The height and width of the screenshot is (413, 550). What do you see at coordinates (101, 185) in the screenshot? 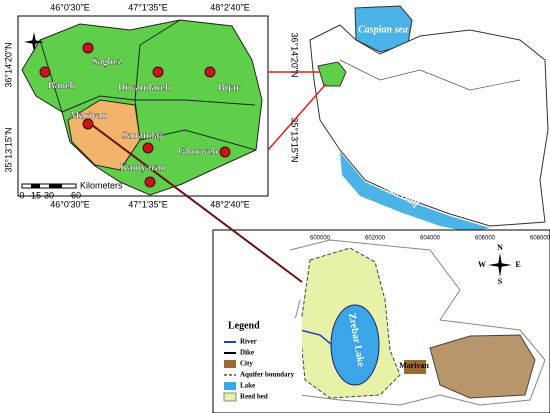
I see `scale-unit: Kilometers` at bounding box center [101, 185].